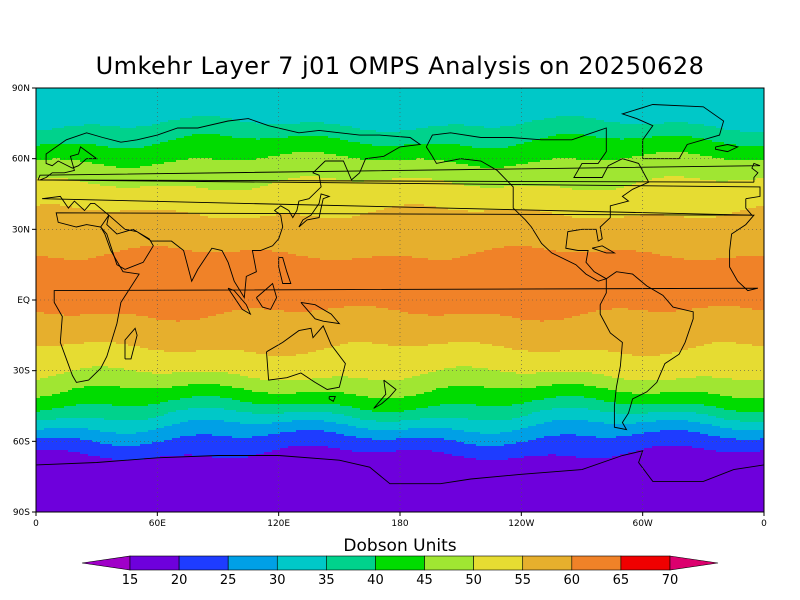 The width and height of the screenshot is (800, 600). What do you see at coordinates (400, 580) in the screenshot?
I see `colorbar-tick-labels: 15 20 25 30 35 40 45 50 55 60 65 70` at bounding box center [400, 580].